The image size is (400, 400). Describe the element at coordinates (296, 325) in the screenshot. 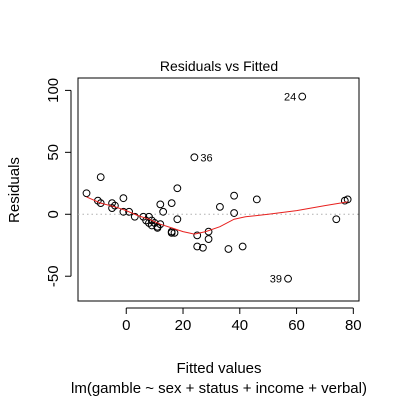

I see `x-tick-label: 60` at that location.